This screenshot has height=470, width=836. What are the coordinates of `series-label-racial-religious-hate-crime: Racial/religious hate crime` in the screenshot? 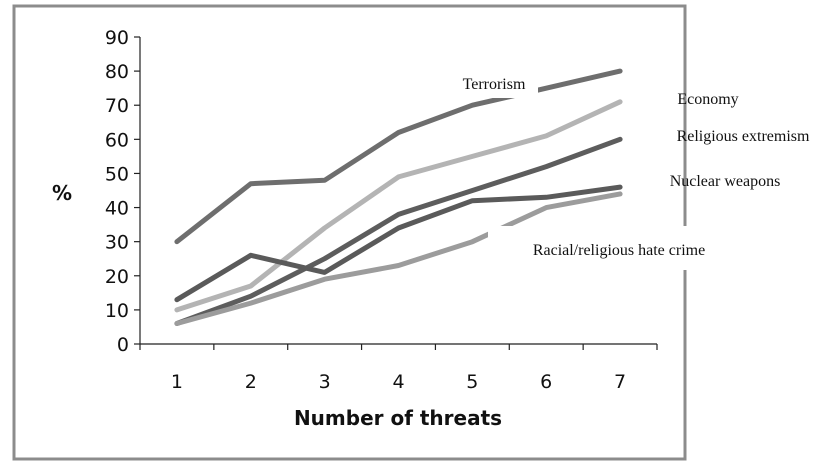 It's located at (619, 250).